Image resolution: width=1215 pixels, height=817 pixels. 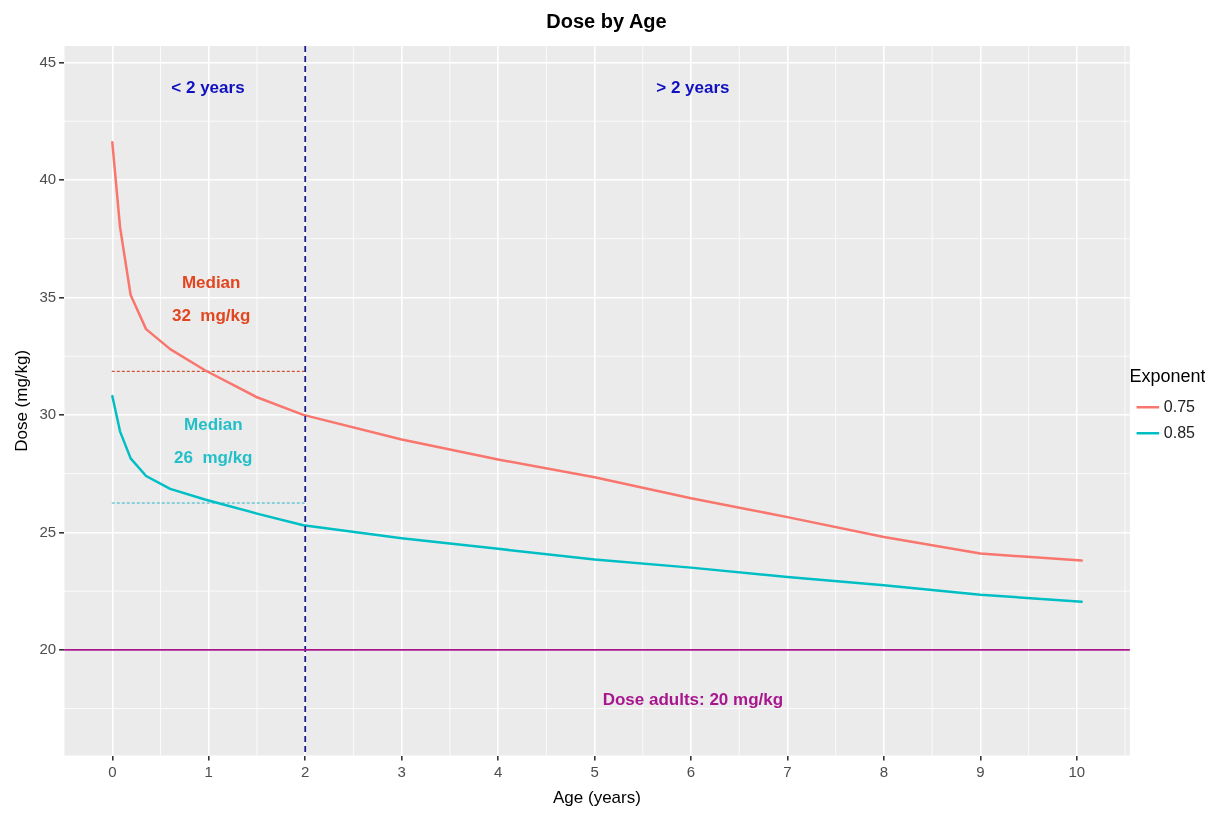 I want to click on x-tick-label: 5, so click(x=594, y=771).